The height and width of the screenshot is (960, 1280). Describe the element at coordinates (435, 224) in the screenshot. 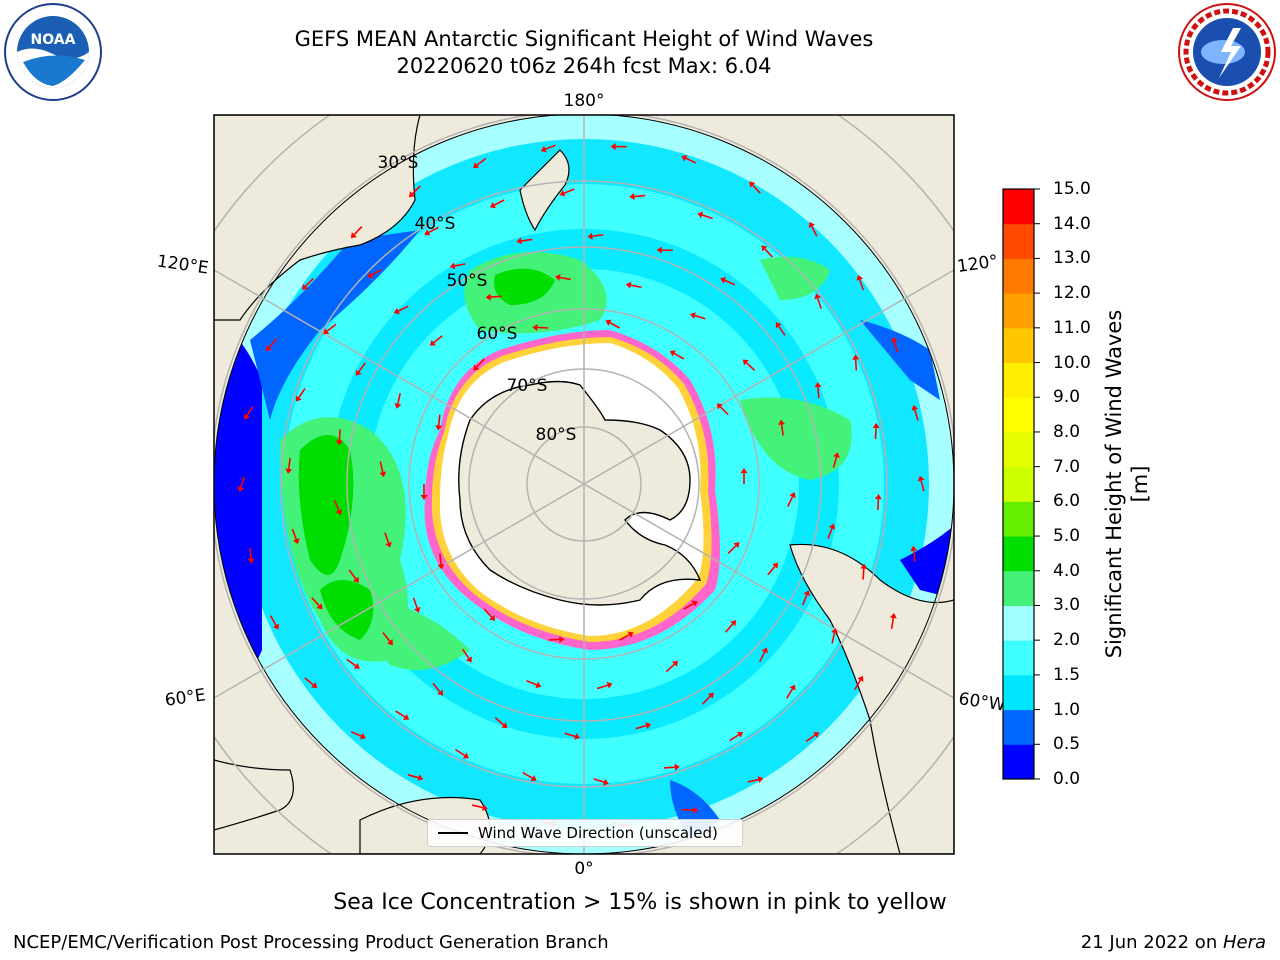

I see `lat-label-40s: 40°S` at that location.